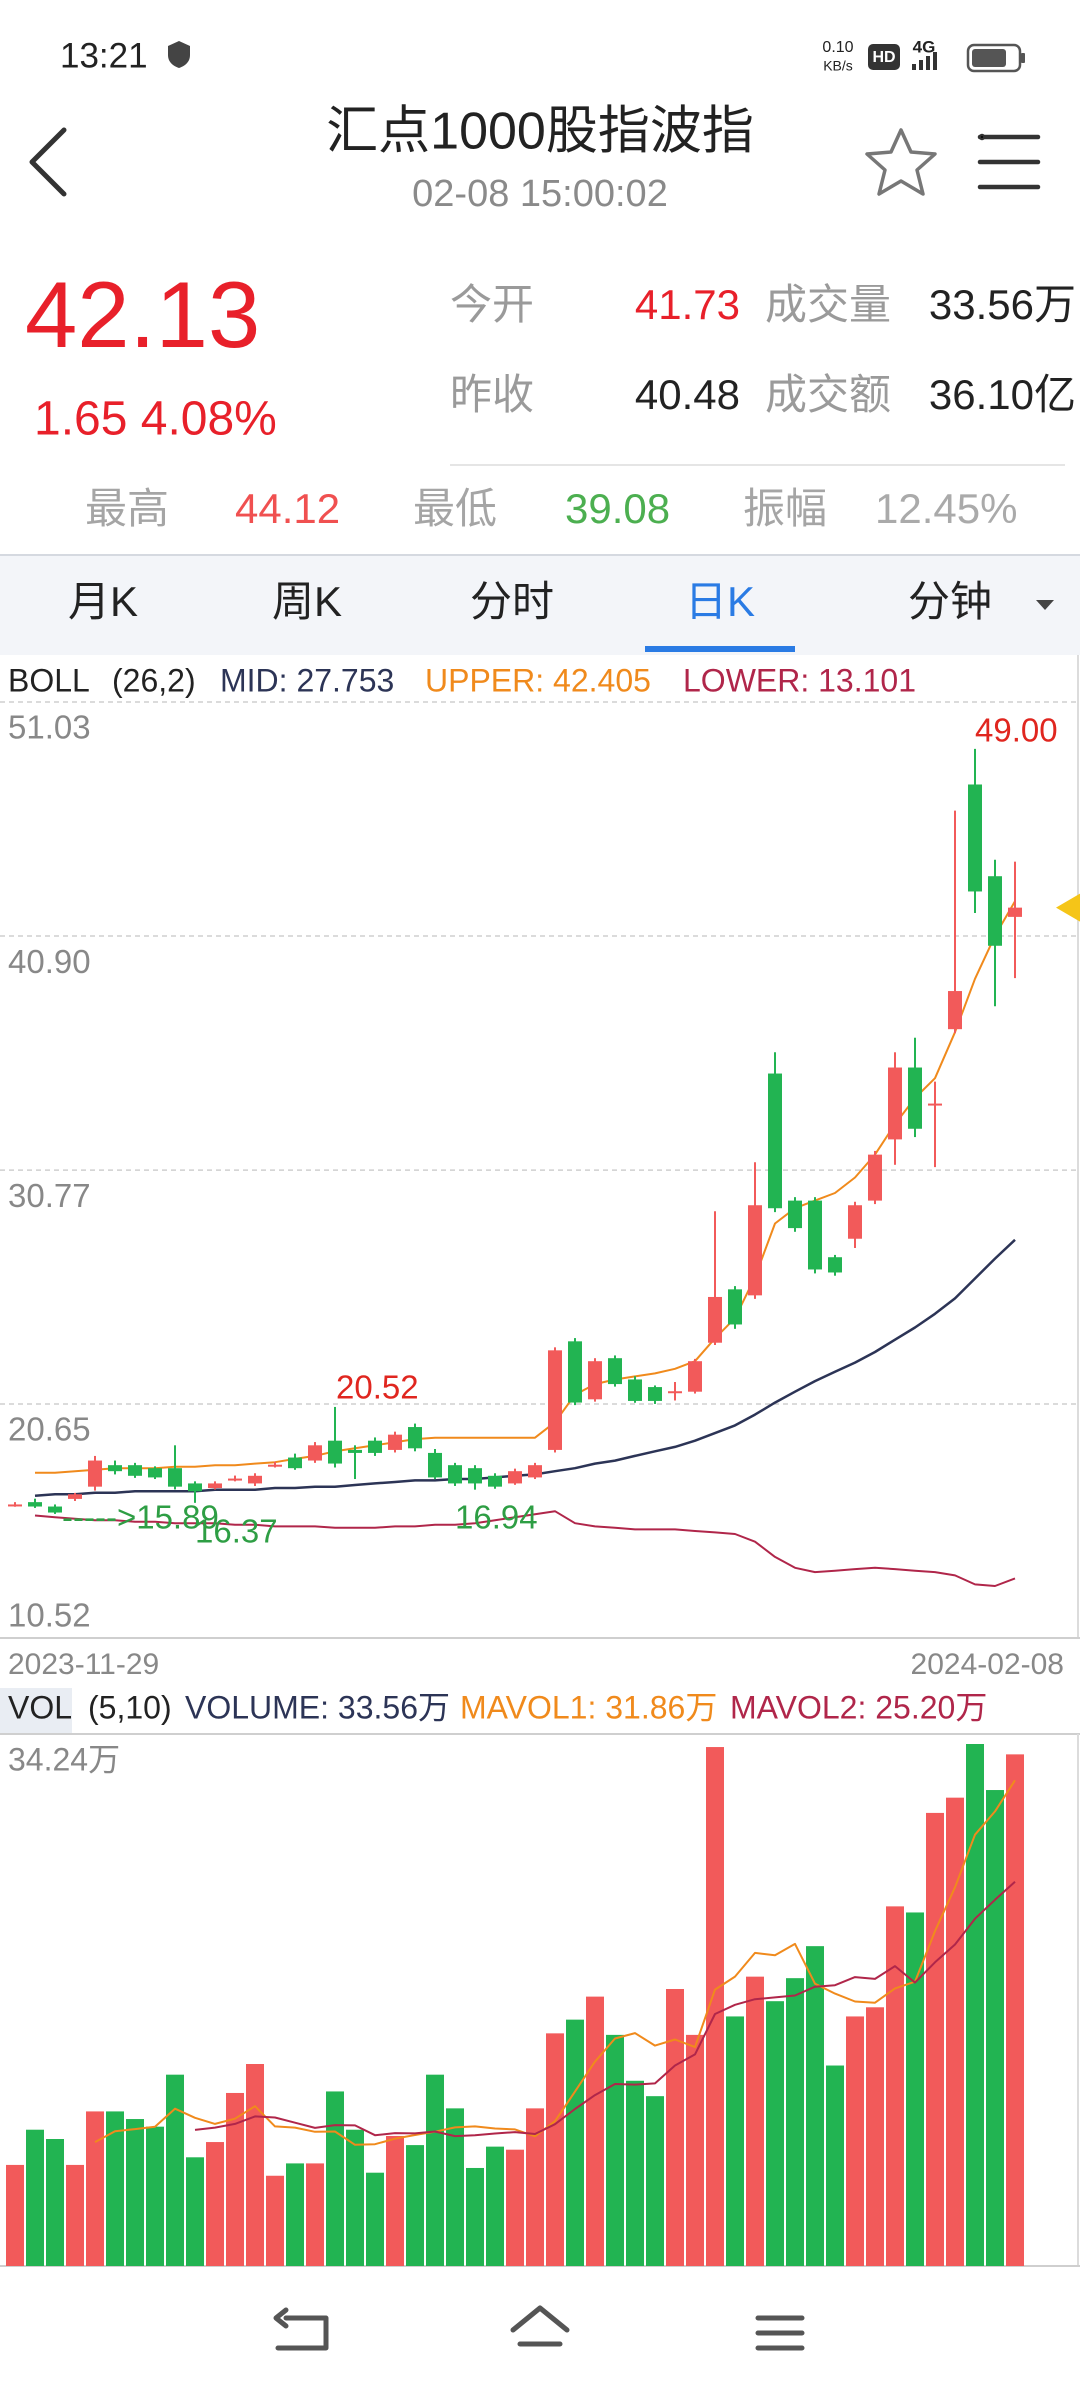  I want to click on tab: 月K, so click(103, 601).